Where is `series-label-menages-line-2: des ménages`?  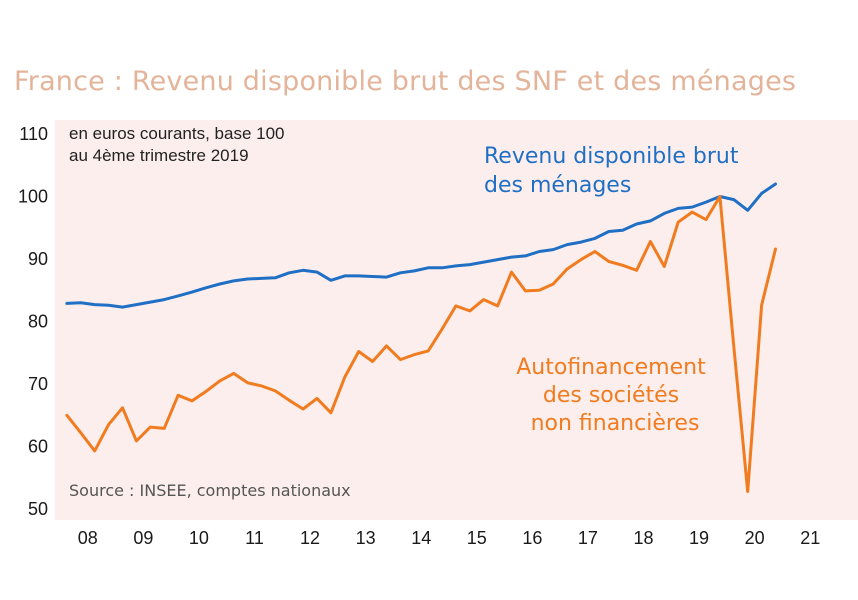
series-label-menages-line-2: des ménages is located at coordinates (557, 185).